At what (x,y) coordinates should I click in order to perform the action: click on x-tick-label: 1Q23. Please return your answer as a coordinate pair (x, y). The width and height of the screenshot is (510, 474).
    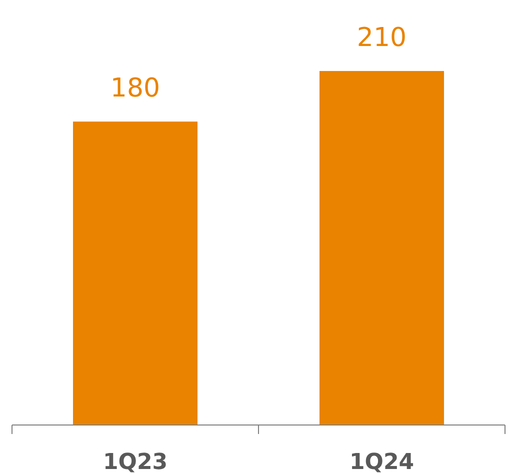
    Looking at the image, I should click on (135, 462).